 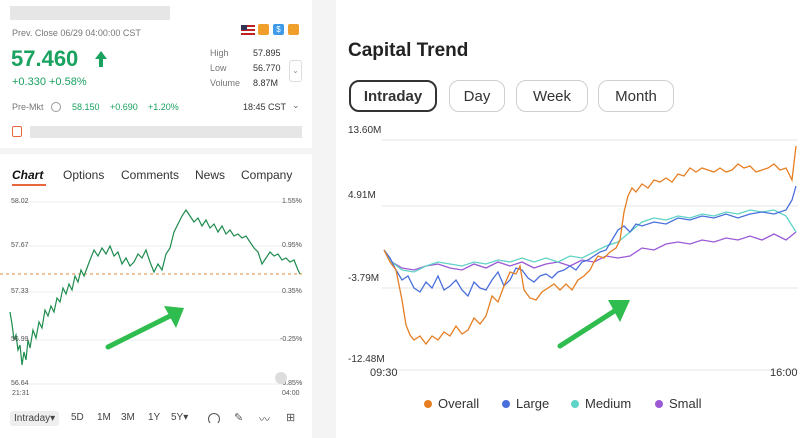 What do you see at coordinates (86, 107) in the screenshot?
I see `premarket-price: 58.150` at bounding box center [86, 107].